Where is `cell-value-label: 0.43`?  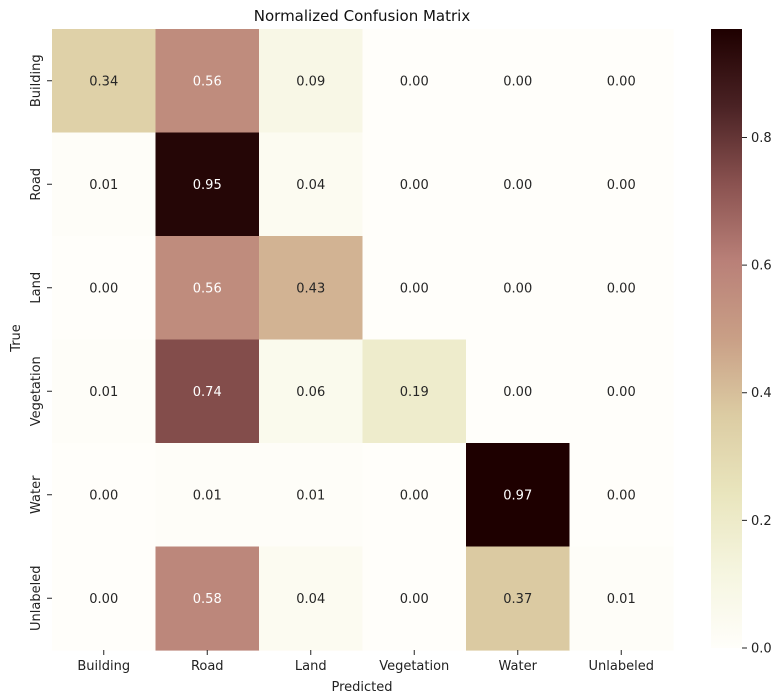 cell-value-label: 0.43 is located at coordinates (310, 288).